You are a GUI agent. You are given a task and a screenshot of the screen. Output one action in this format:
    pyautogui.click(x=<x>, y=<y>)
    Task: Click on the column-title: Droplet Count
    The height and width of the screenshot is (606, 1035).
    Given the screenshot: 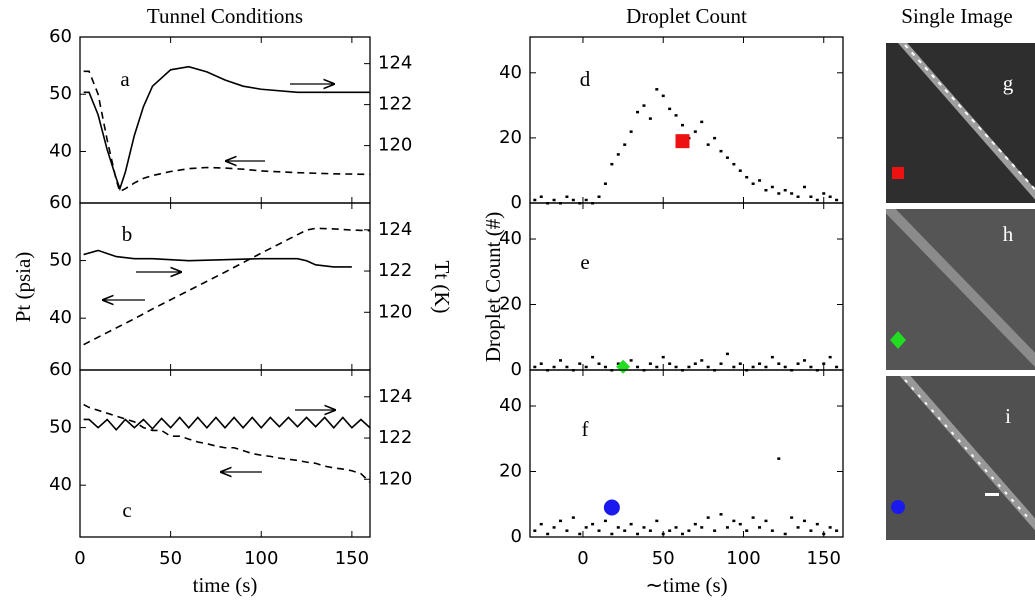 What is the action you would take?
    pyautogui.click(x=686, y=16)
    